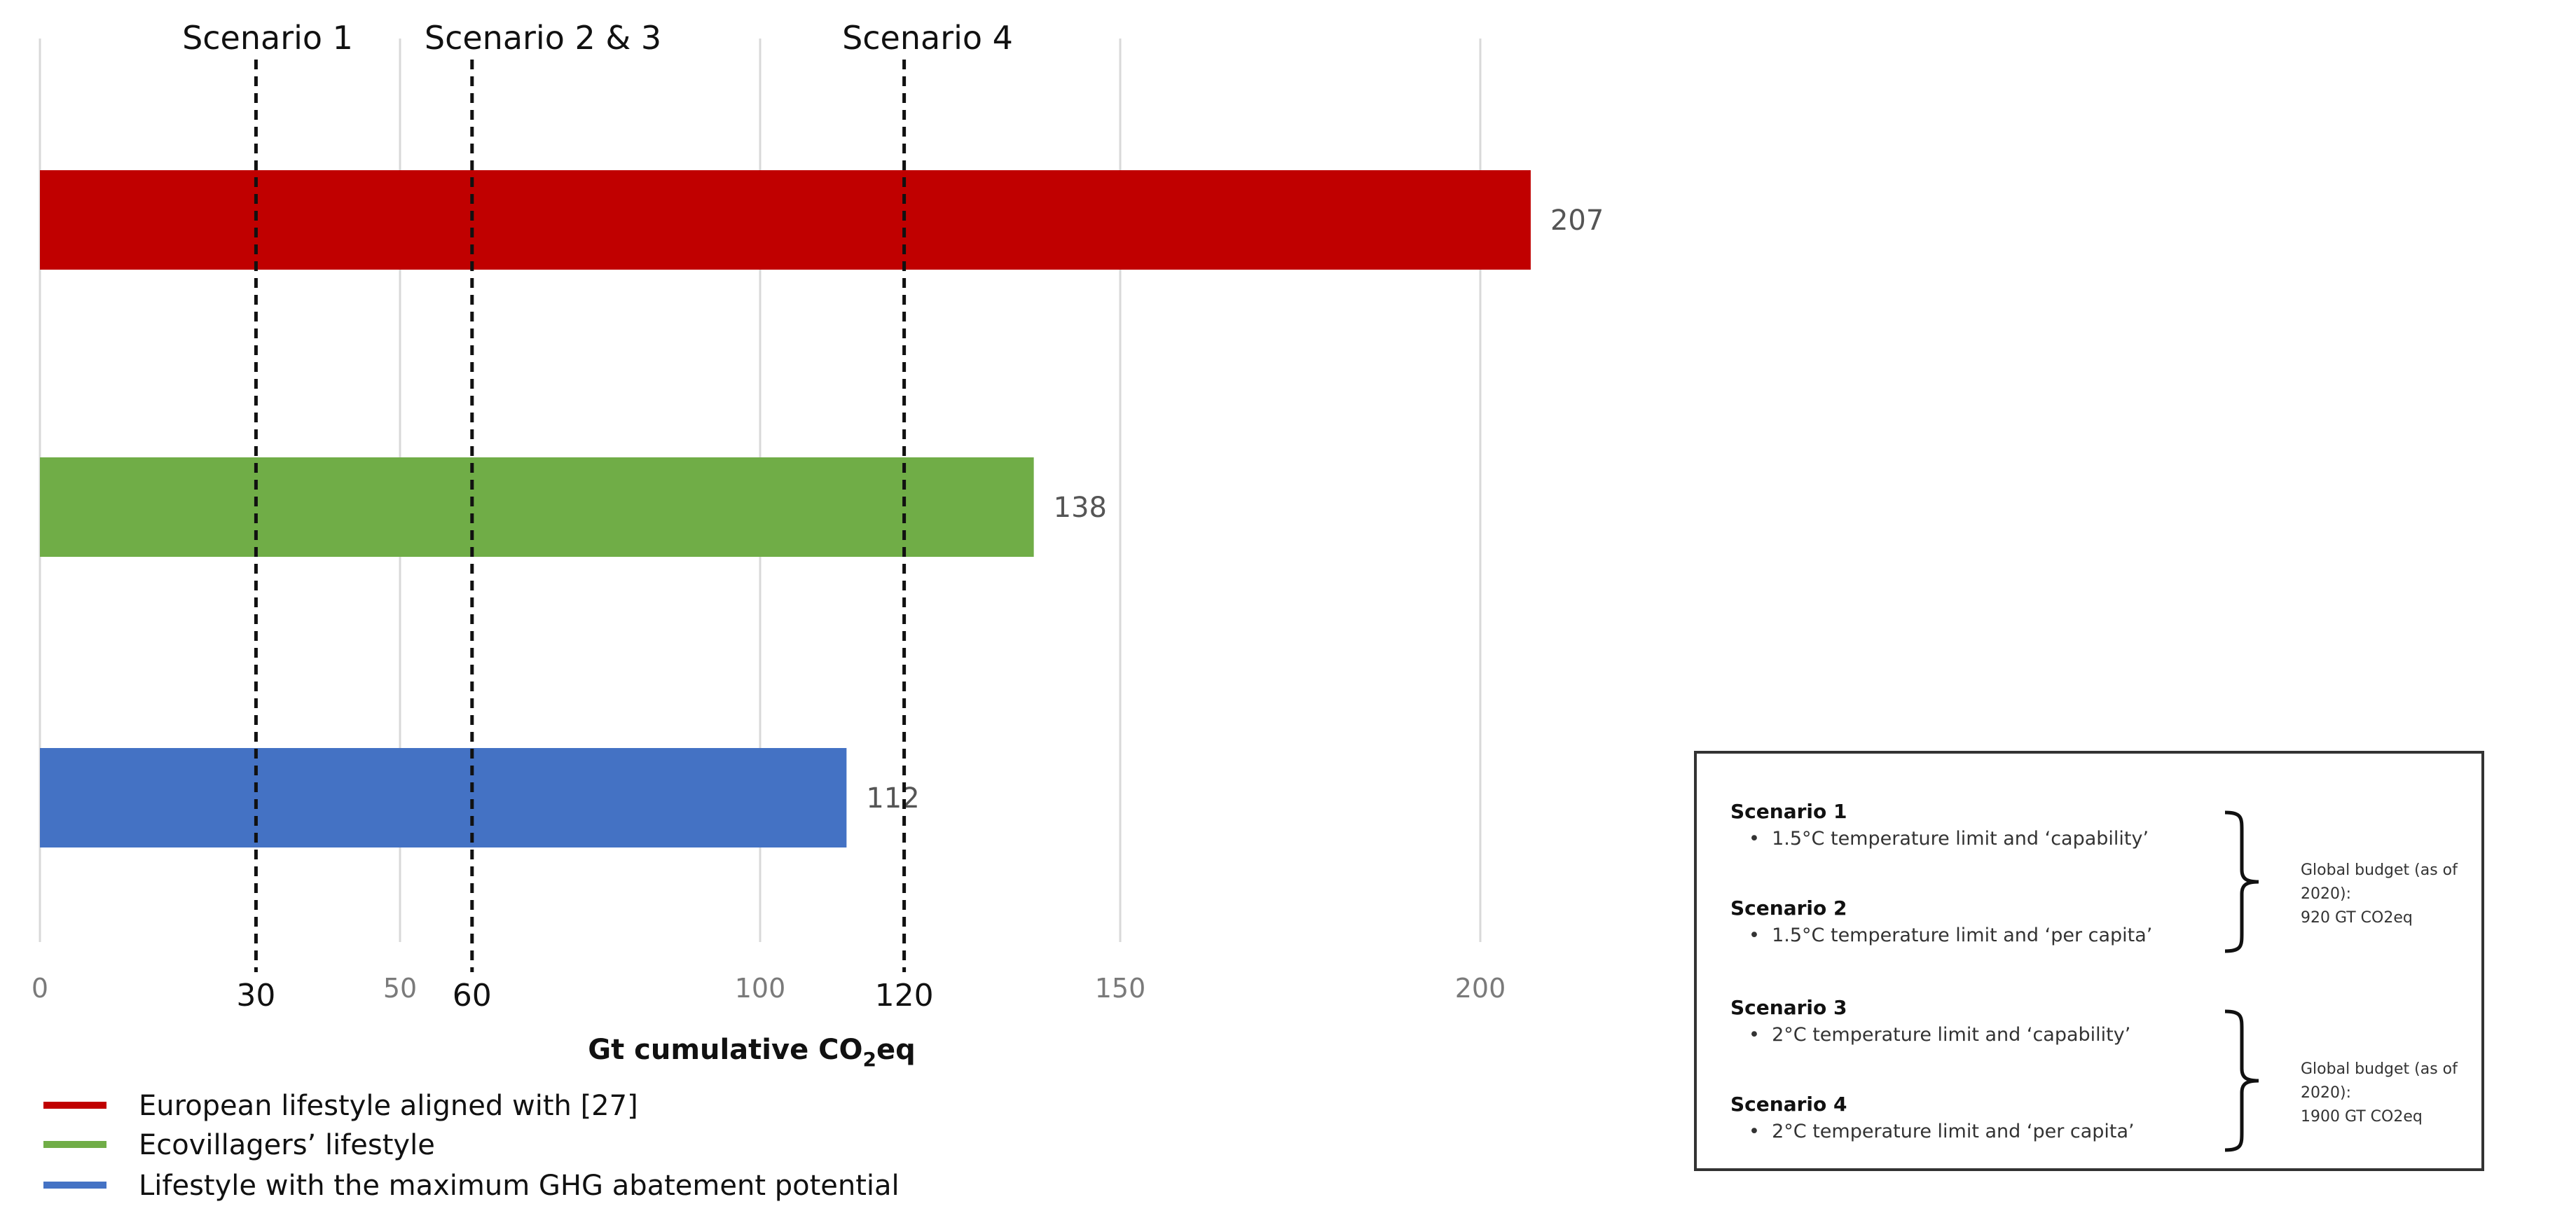 This screenshot has width=2576, height=1218. I want to click on reference-value-label: 120, so click(904, 996).